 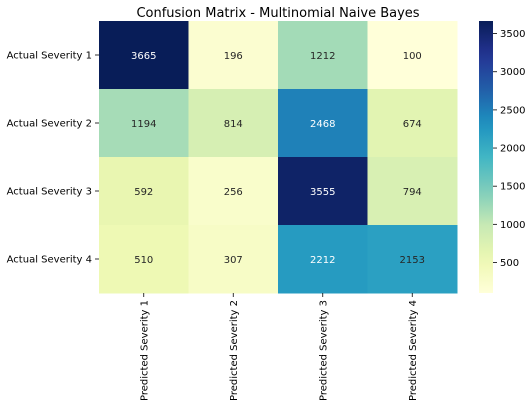 What do you see at coordinates (234, 350) in the screenshot?
I see `column-label: Predicted Severity 2` at bounding box center [234, 350].